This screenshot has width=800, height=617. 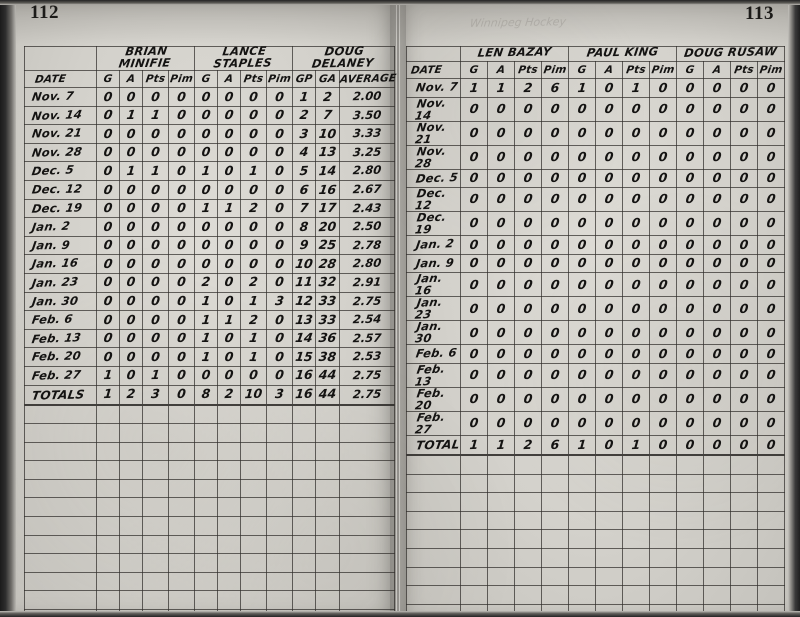 I want to click on col-header-1-2: Pts, so click(x=254, y=79).